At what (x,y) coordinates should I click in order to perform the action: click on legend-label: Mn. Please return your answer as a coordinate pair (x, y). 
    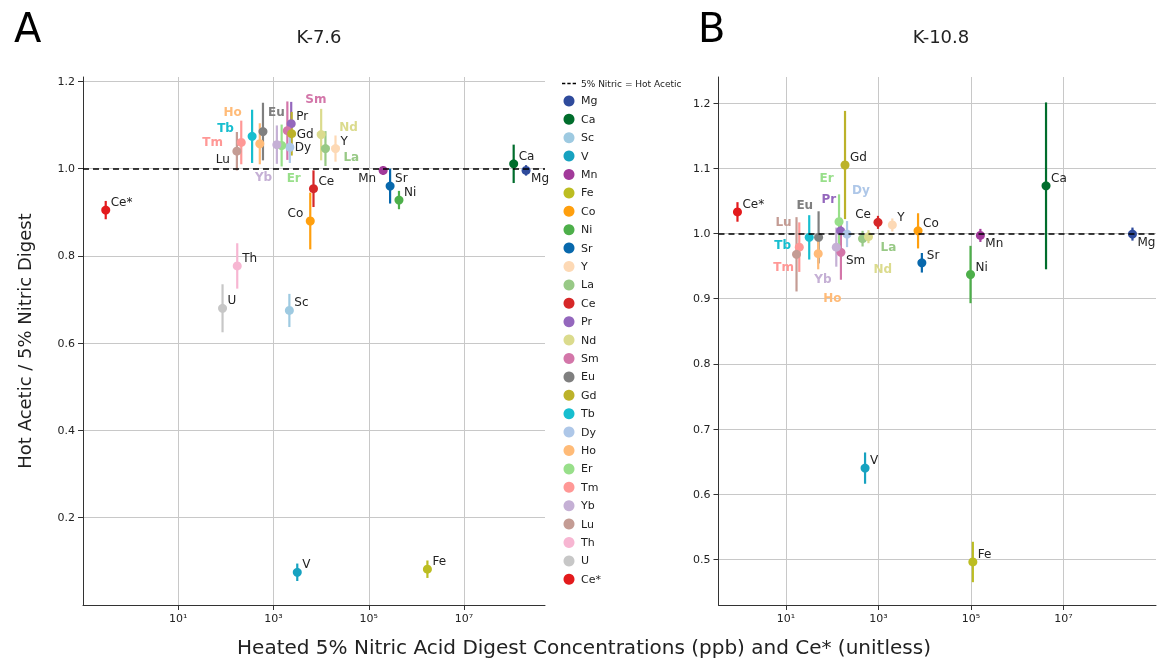
    Looking at the image, I should click on (589, 174).